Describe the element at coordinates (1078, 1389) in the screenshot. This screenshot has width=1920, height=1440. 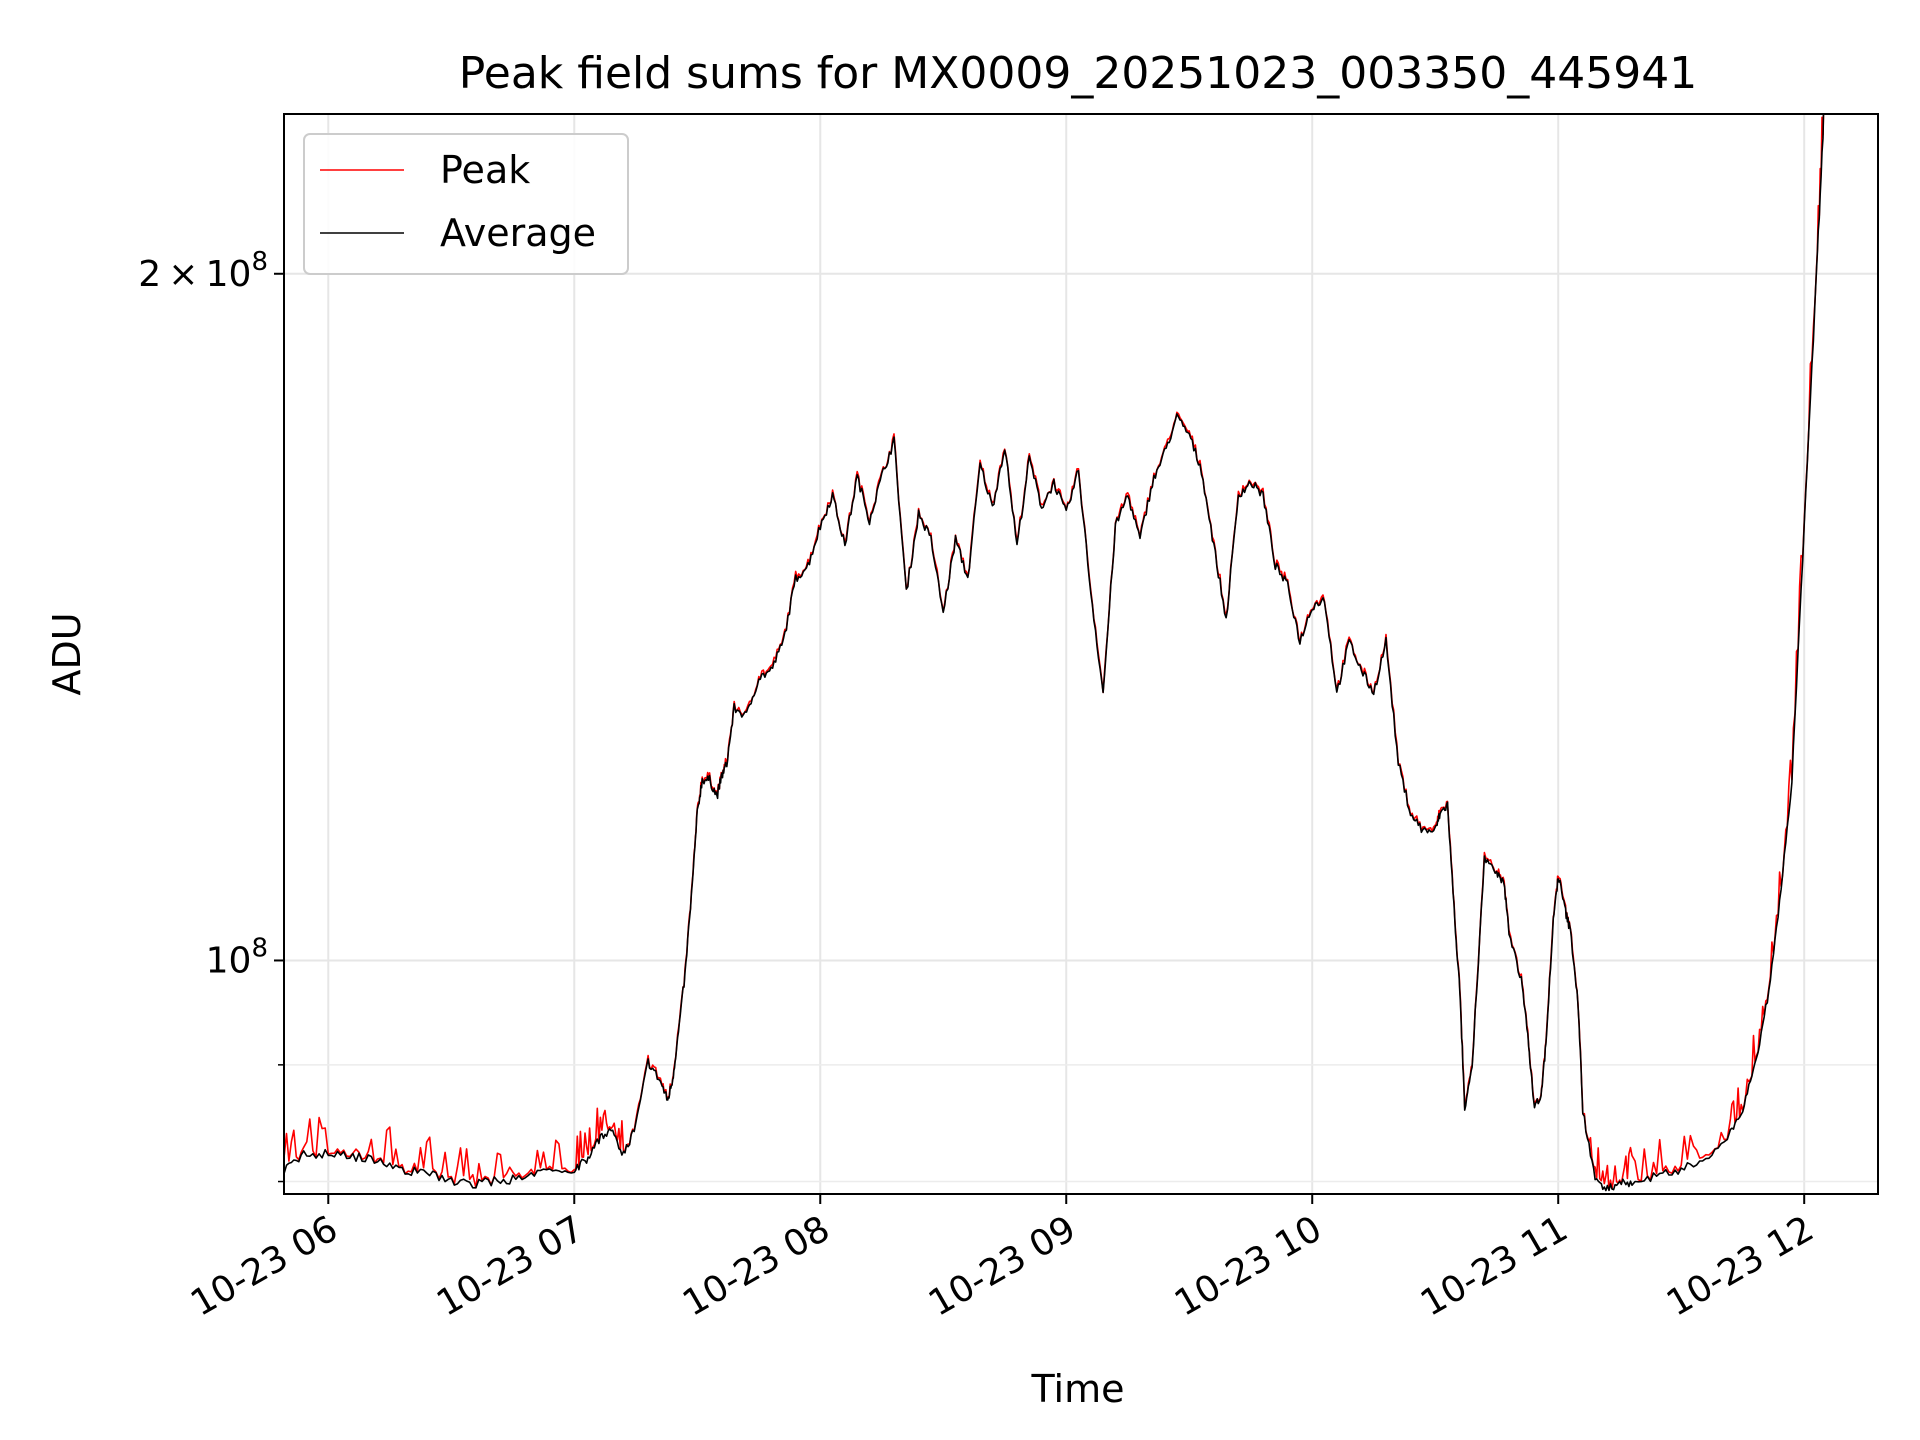
I see `x-axis-label: Time` at that location.